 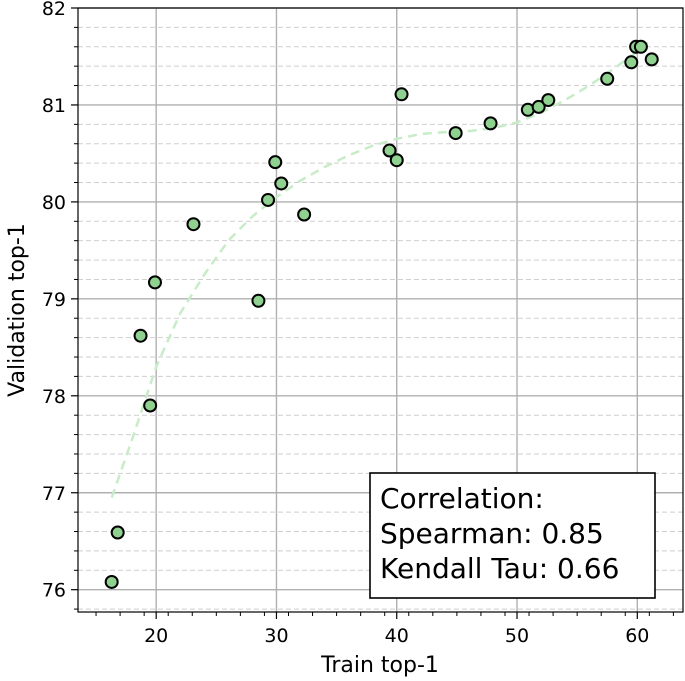 I want to click on x-tick-label: 20, so click(x=156, y=636).